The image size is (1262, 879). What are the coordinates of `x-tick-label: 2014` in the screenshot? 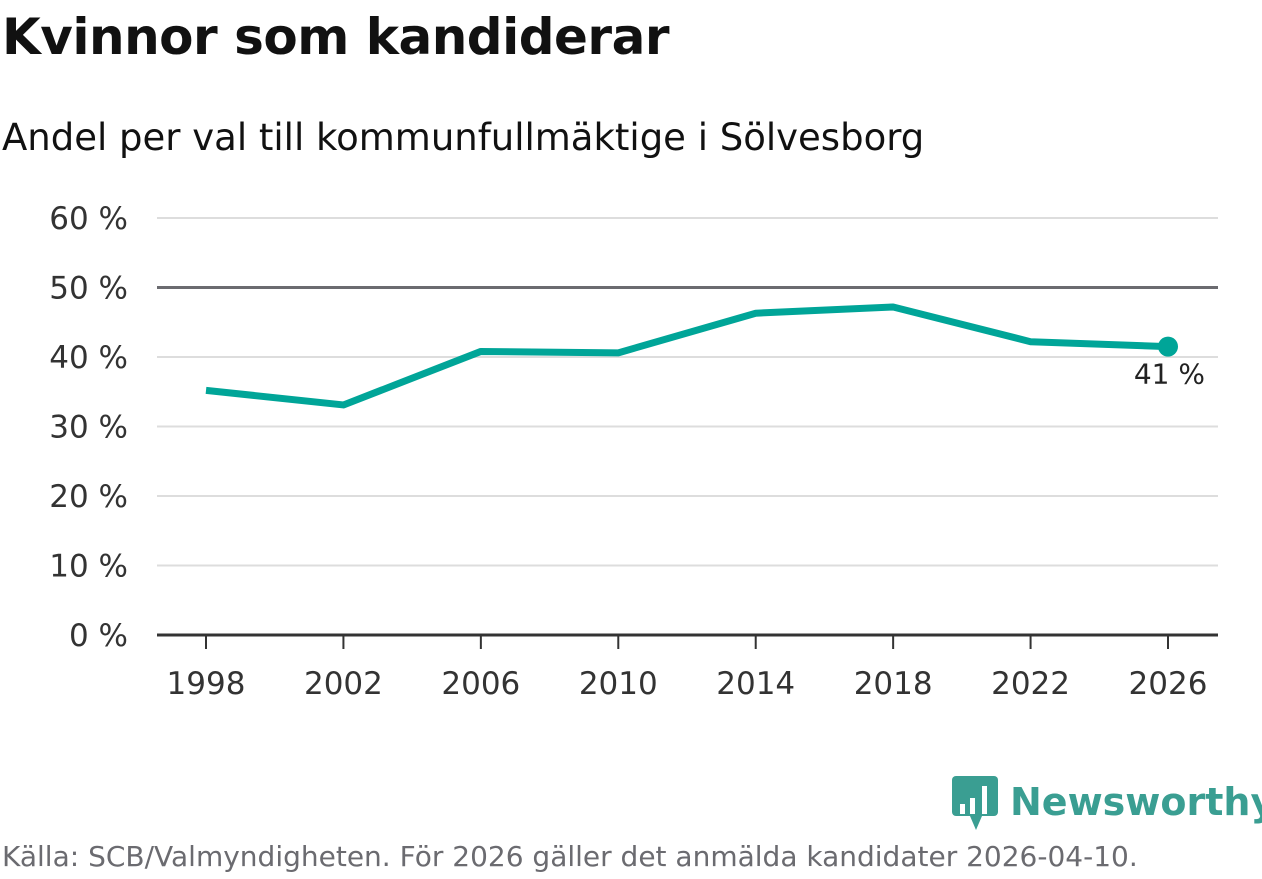 It's located at (755, 684).